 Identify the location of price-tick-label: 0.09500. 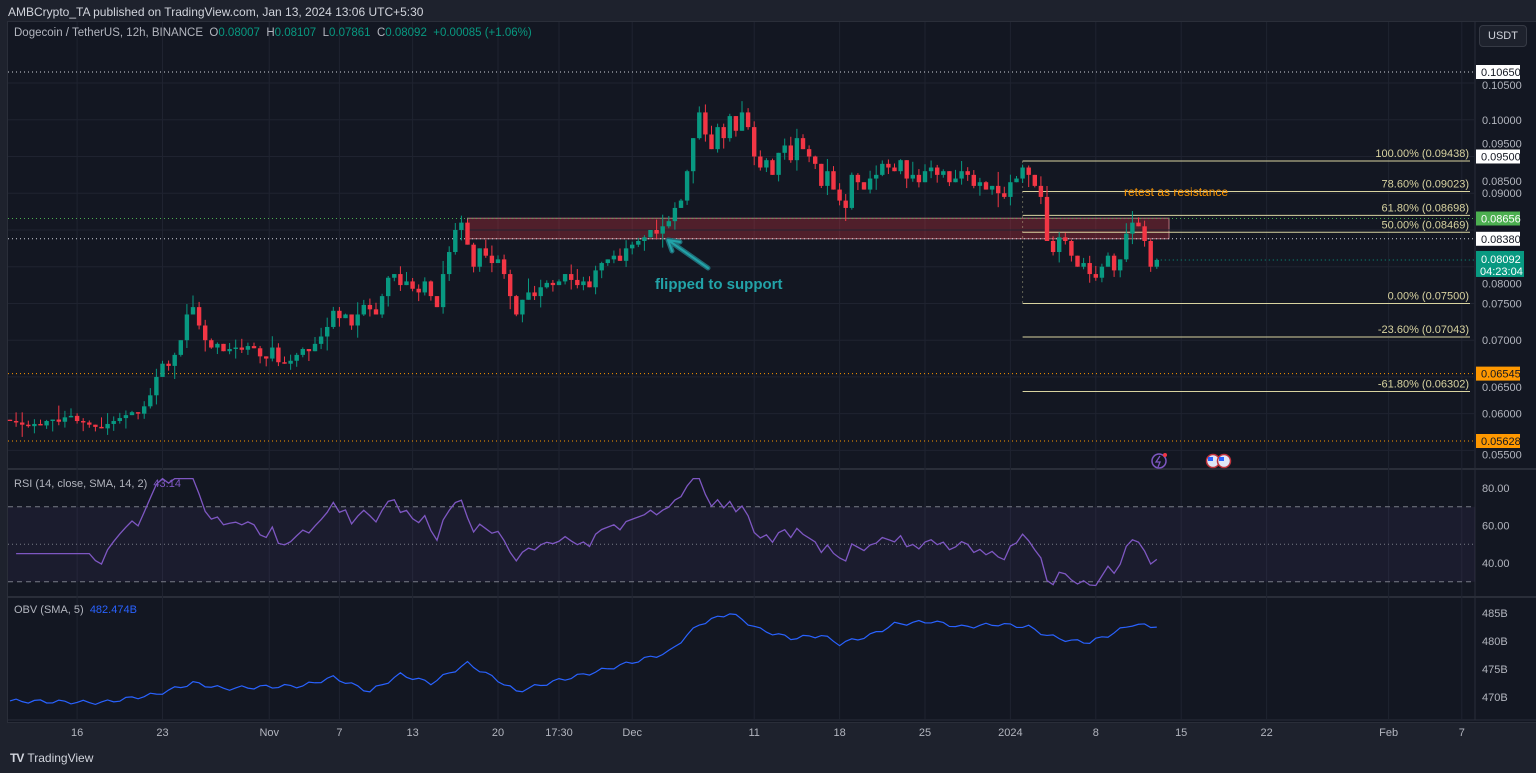
(1502, 144).